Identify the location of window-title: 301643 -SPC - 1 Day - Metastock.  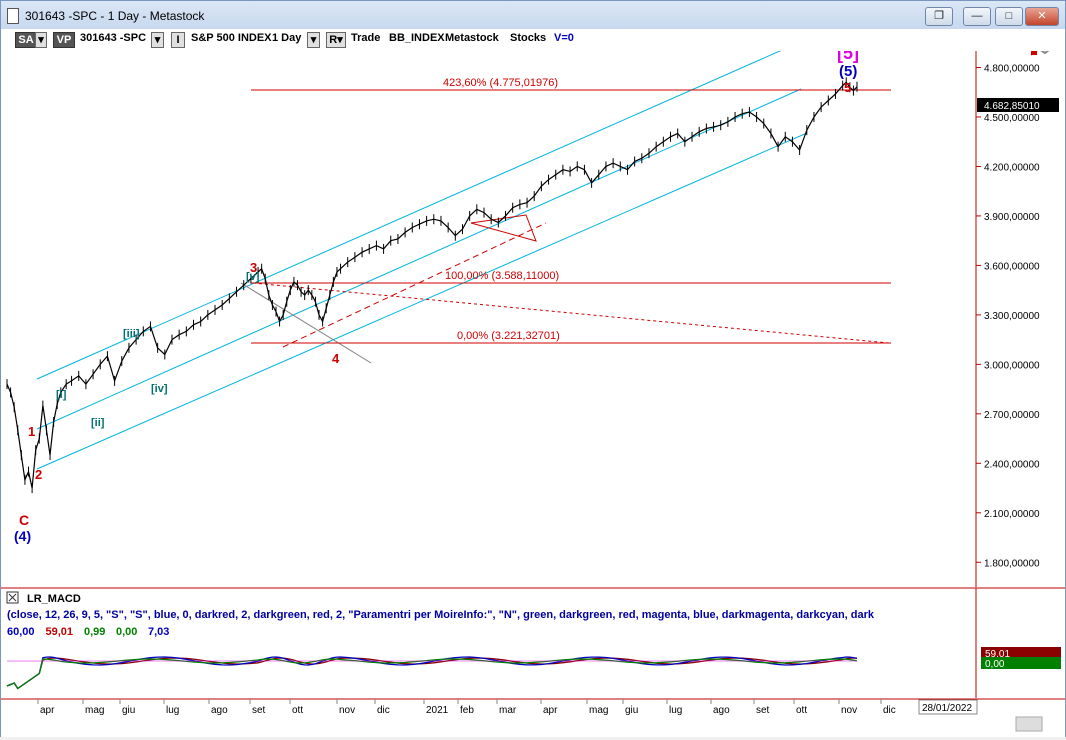
(115, 16).